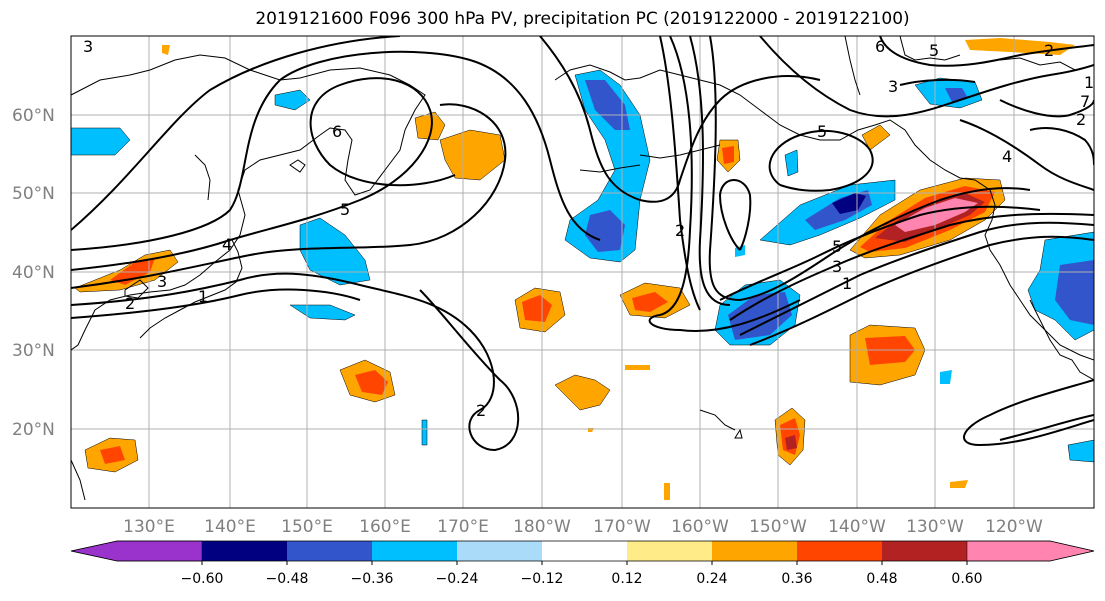 This screenshot has width=1105, height=601. I want to click on colorbar-tick-label: 0.12, so click(626, 579).